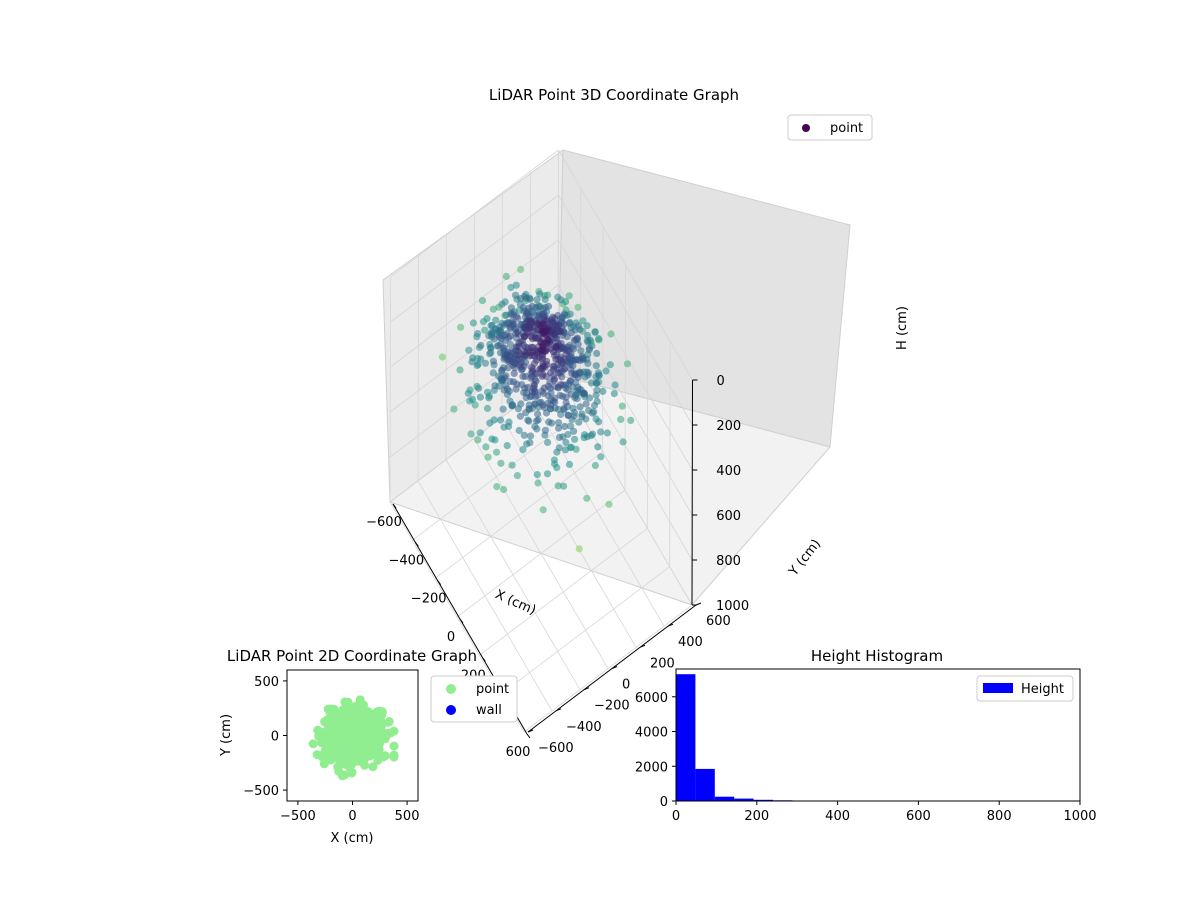  Describe the element at coordinates (651, 698) in the screenshot. I see `y-tick-label-histogram: 6000` at that location.